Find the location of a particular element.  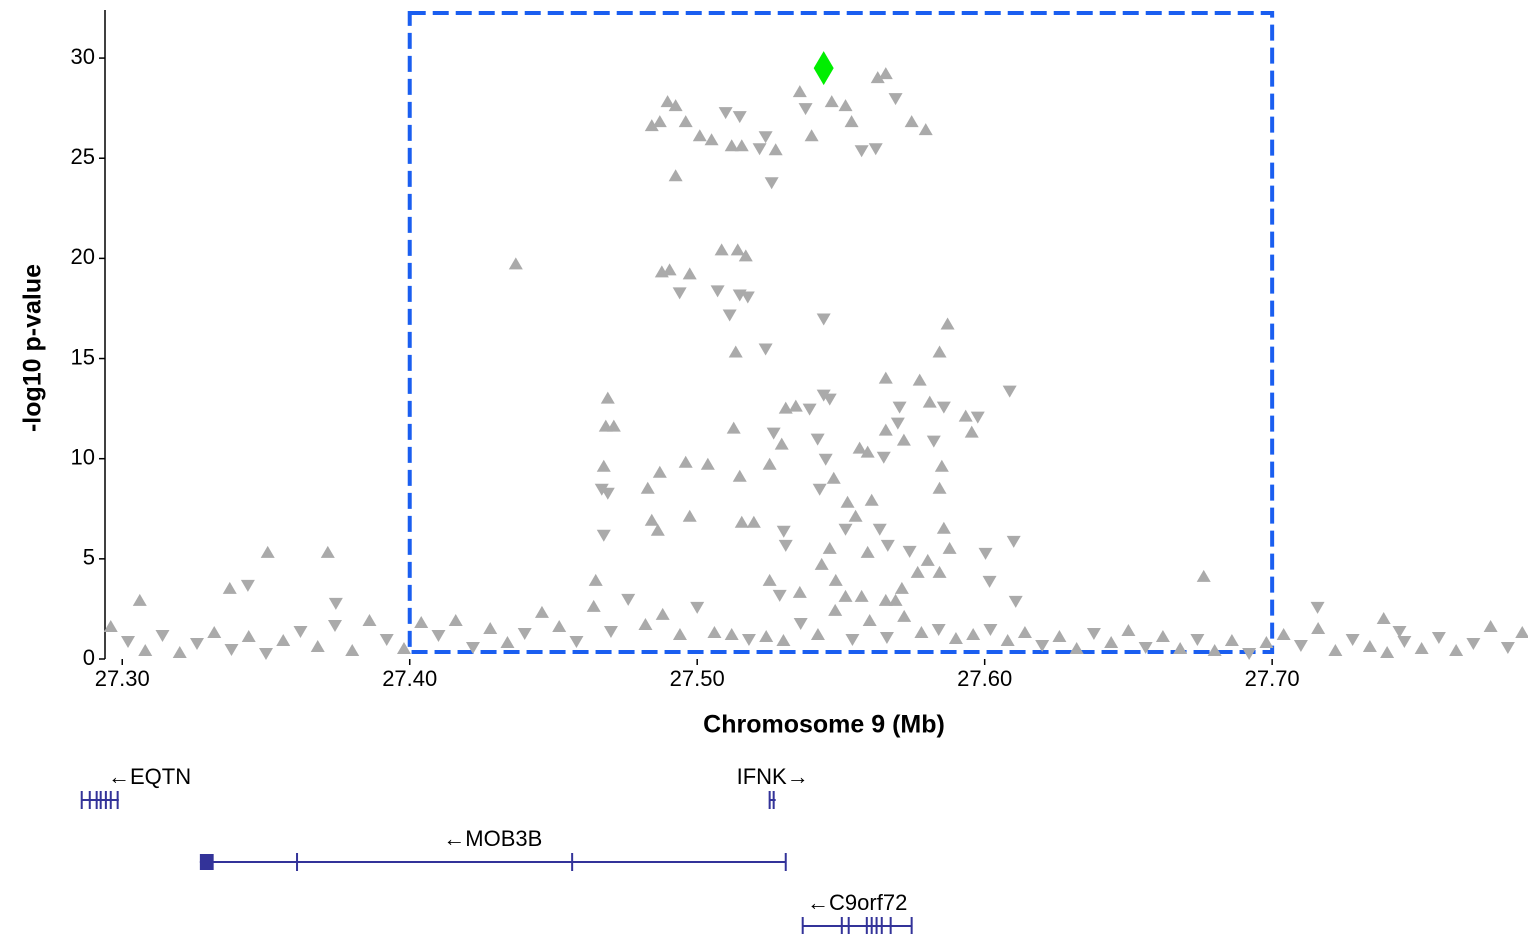

y-tick-label: 5 is located at coordinates (89, 557).